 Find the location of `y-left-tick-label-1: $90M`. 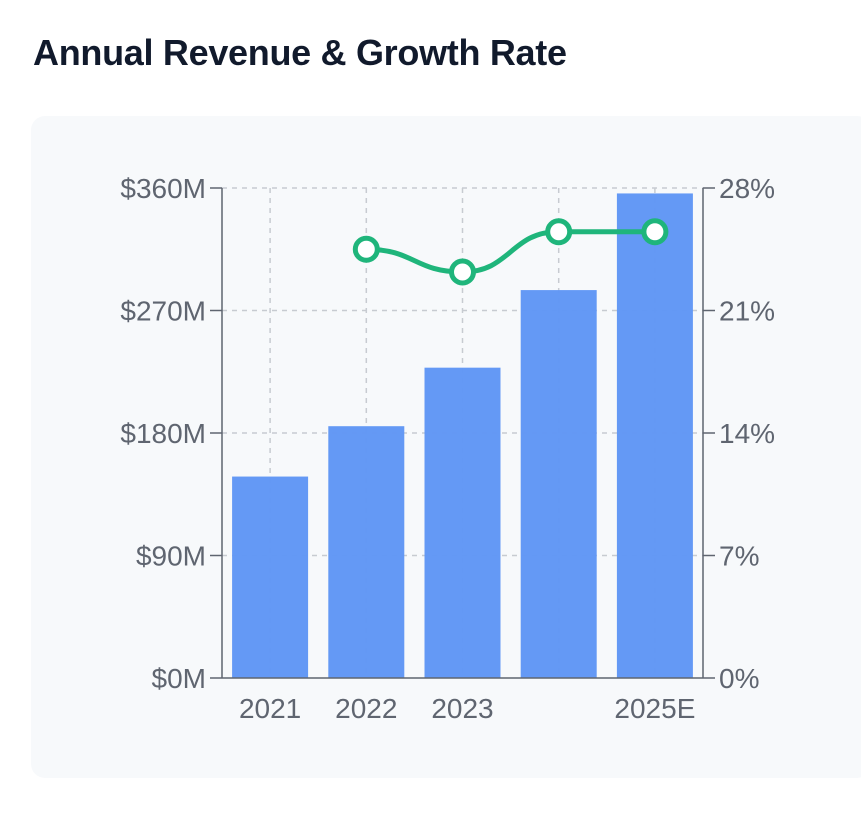

y-left-tick-label-1: $90M is located at coordinates (171, 556).